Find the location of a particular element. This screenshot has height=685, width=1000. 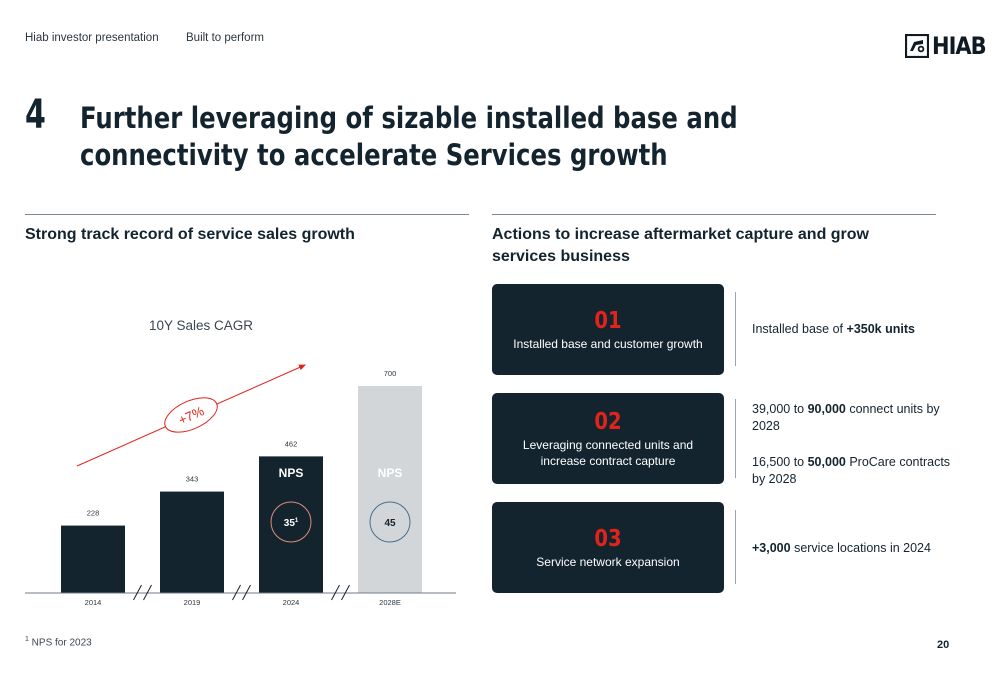

installed-base-detail: Installed base of +350k units is located at coordinates (852, 329).